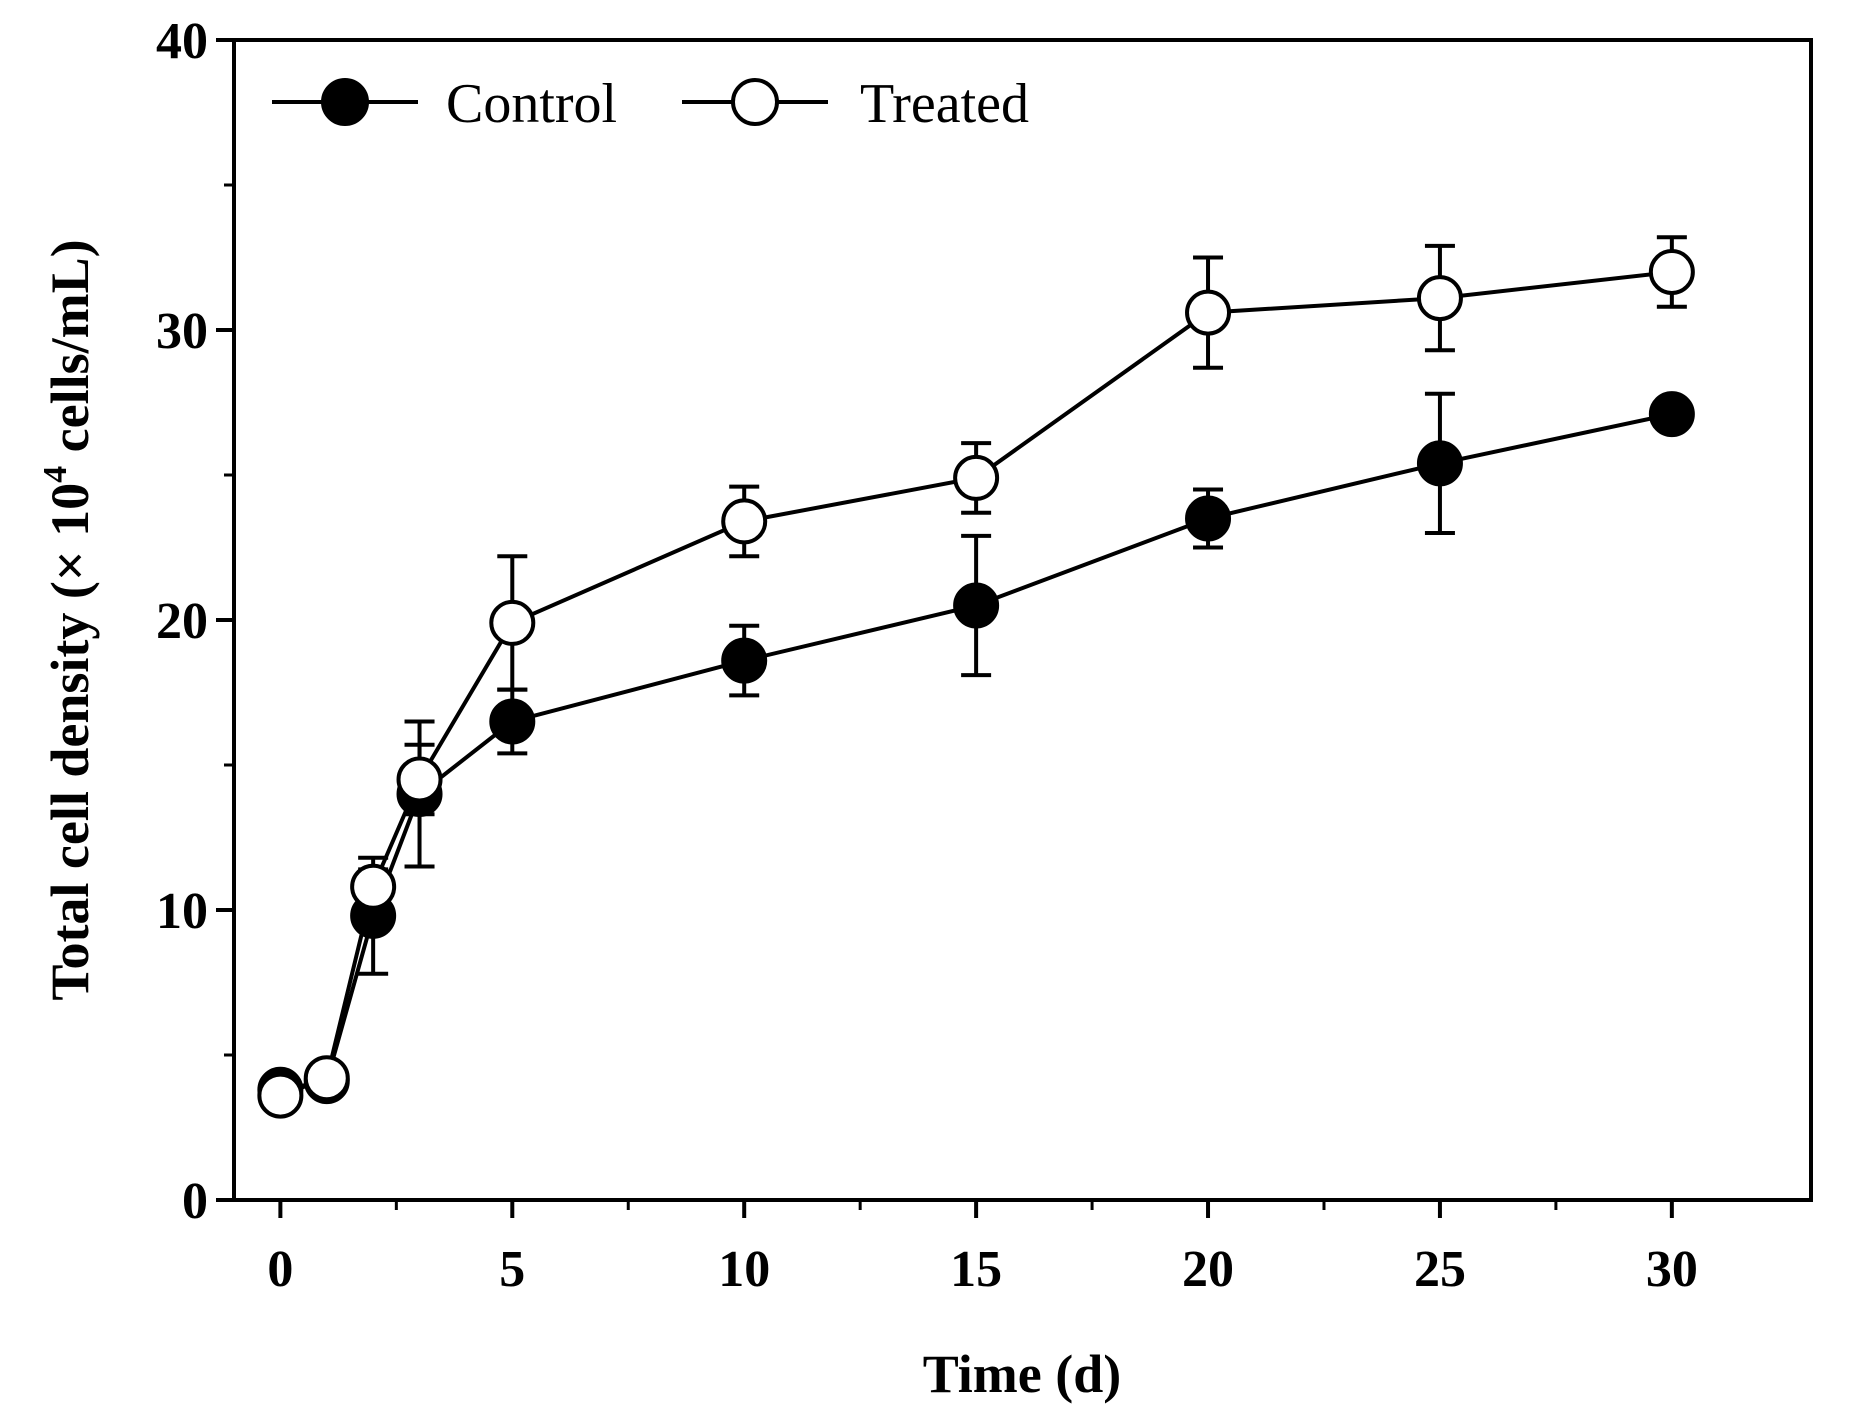 Image resolution: width=1853 pixels, height=1424 pixels. What do you see at coordinates (755, 102) in the screenshot?
I see `legend-marker-treated` at bounding box center [755, 102].